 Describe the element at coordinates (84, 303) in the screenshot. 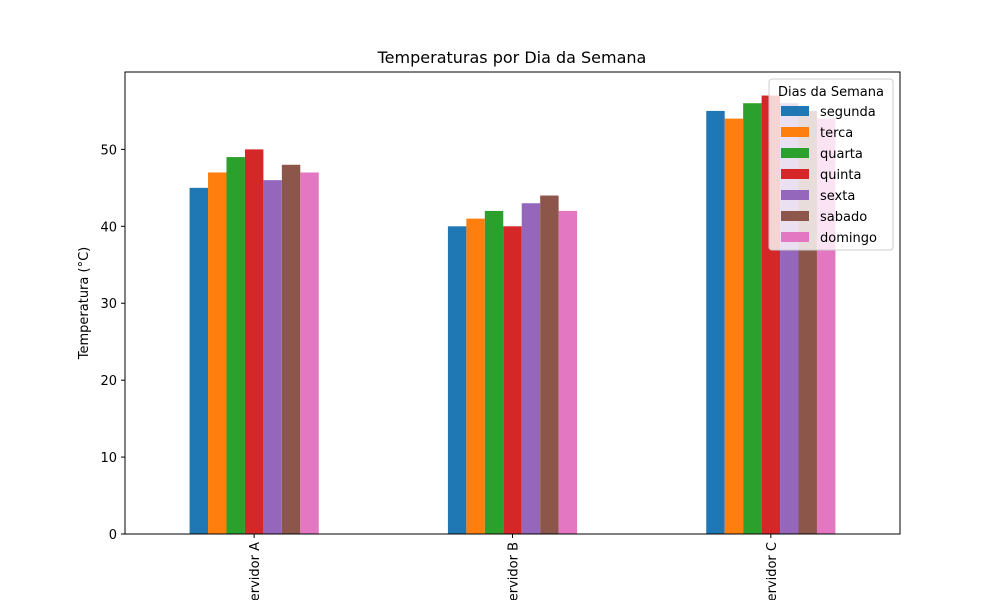

I see `y-axis-title: Temperatura (°C)` at that location.